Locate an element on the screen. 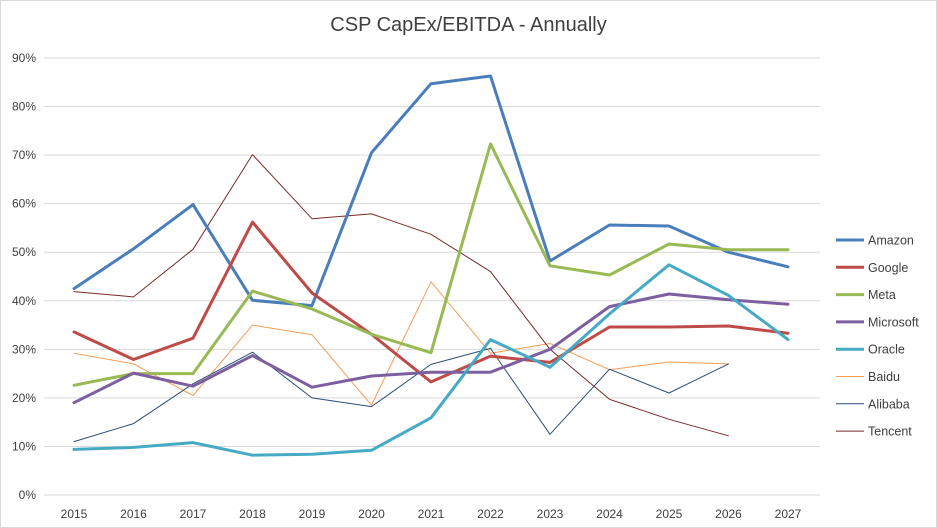  y-tick-label: 90% is located at coordinates (24, 58).